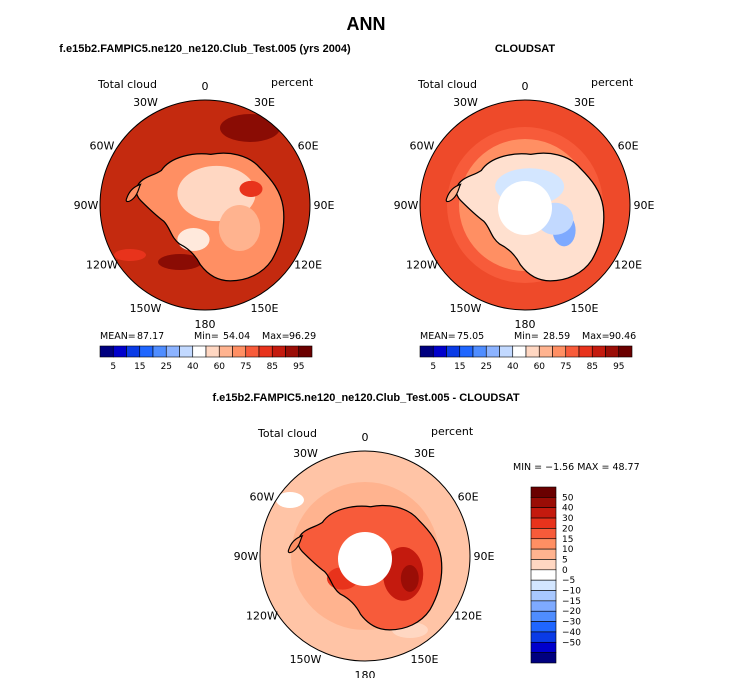 Image resolution: width=733 pixels, height=678 pixels. I want to click on lon-label-90e: 90E, so click(324, 205).